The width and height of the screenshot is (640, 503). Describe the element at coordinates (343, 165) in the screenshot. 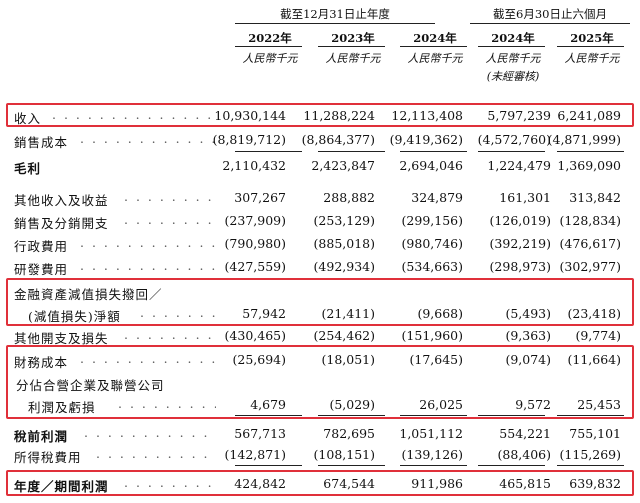

I see `cell-value: 2,423,847` at that location.